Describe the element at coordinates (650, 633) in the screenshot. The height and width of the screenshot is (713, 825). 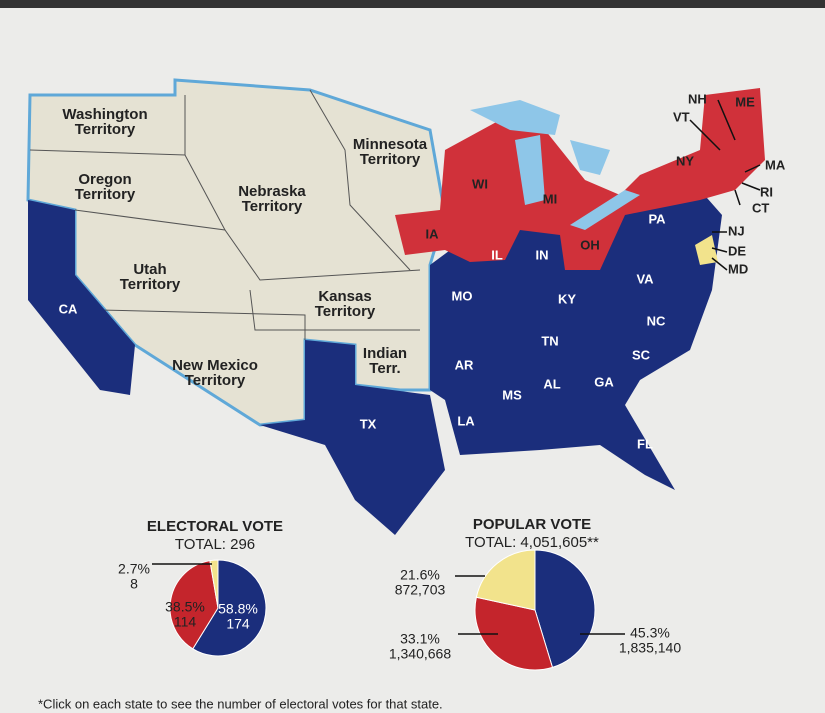
I see `slice-percent: 45.3%` at that location.